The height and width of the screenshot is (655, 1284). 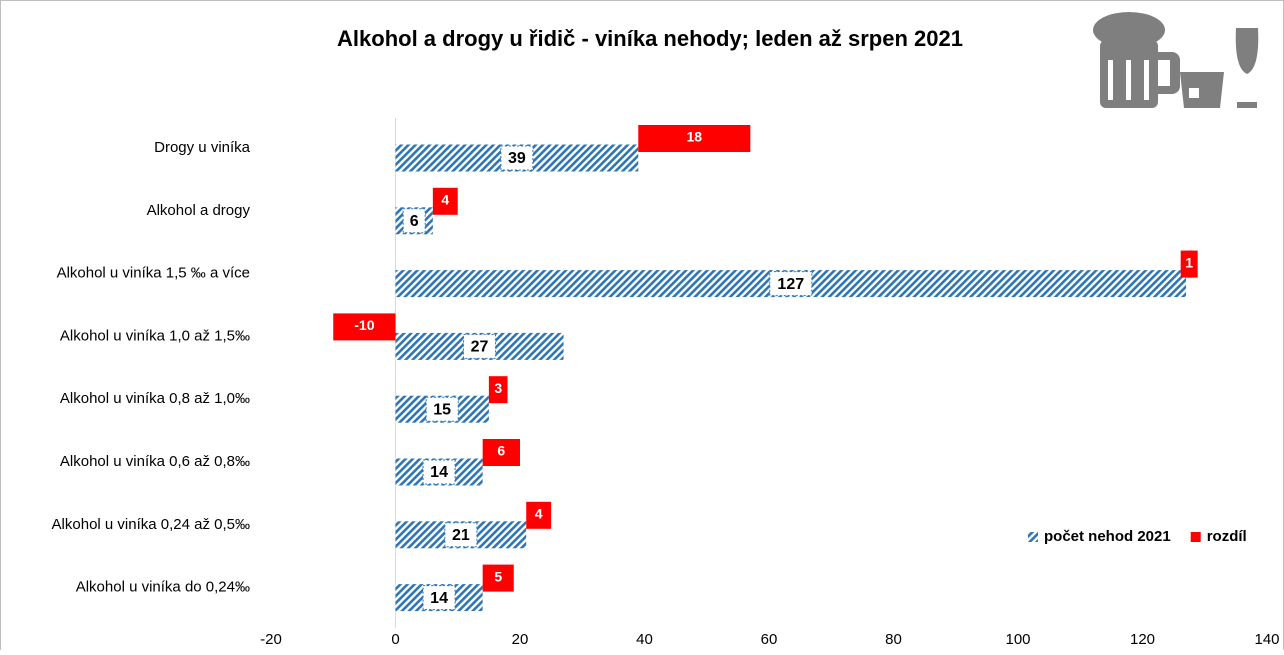 I want to click on category-label: Alkohol u viníka do 0,24‰, so click(x=163, y=587).